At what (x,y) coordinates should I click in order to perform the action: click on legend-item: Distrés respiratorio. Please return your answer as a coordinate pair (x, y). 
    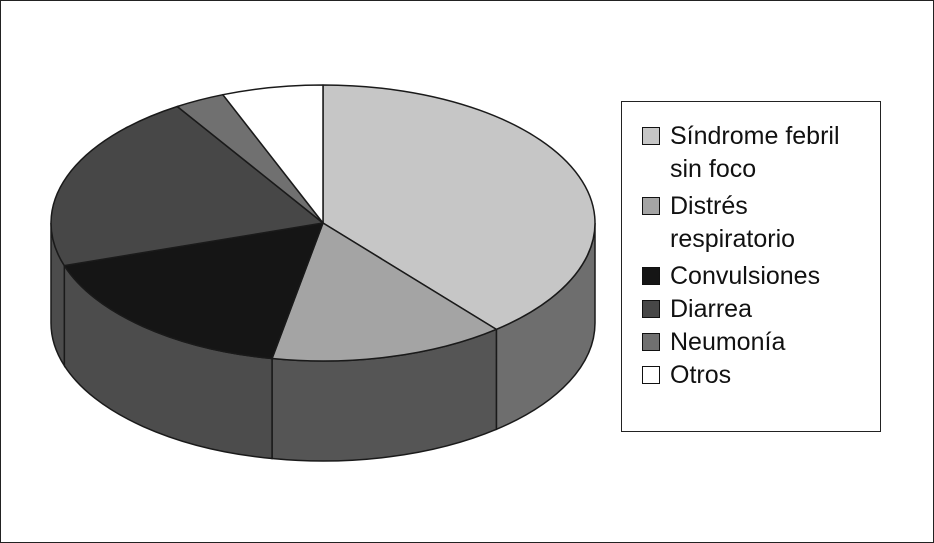
    Looking at the image, I should click on (761, 223).